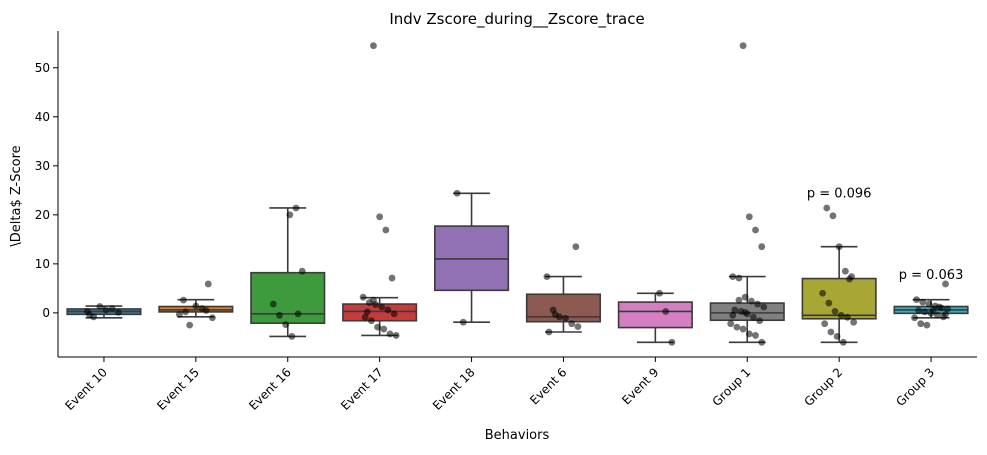  What do you see at coordinates (270, 389) in the screenshot?
I see `x-tick-label: Event 16` at bounding box center [270, 389].